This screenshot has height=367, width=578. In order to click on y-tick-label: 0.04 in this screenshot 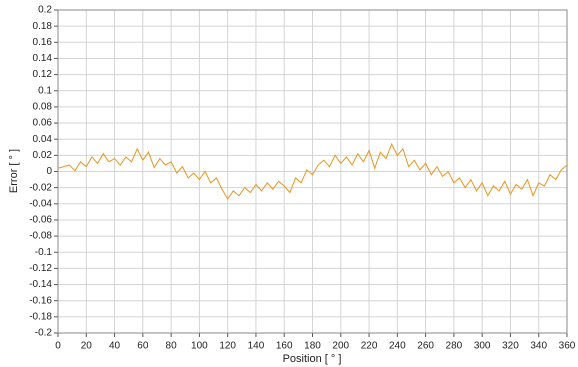, I will do `click(43, 139)`.